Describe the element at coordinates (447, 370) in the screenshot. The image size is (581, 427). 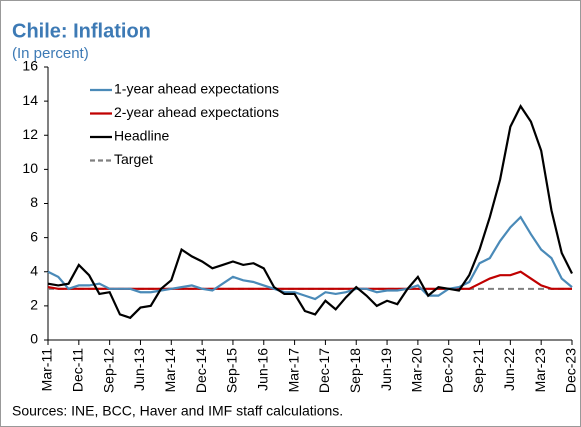
I see `x-tick-label: Dec-20` at that location.